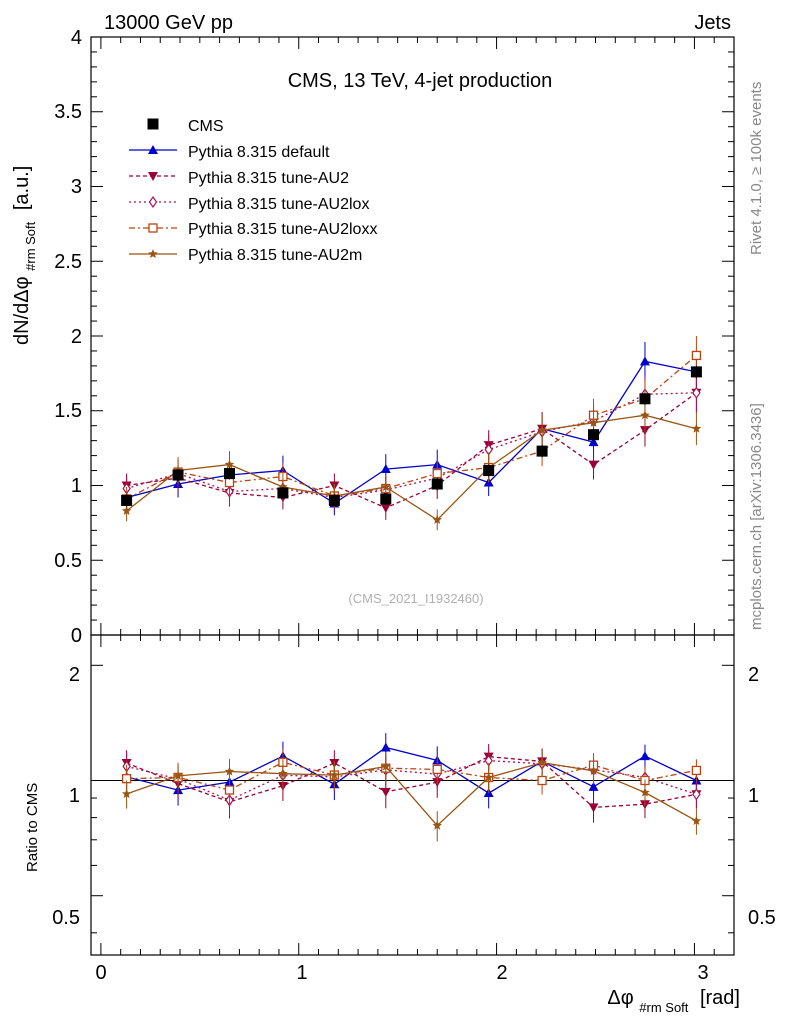  What do you see at coordinates (275, 255) in the screenshot?
I see `legend-label-au2m: Pythia 8.315 tune-AU2m` at bounding box center [275, 255].